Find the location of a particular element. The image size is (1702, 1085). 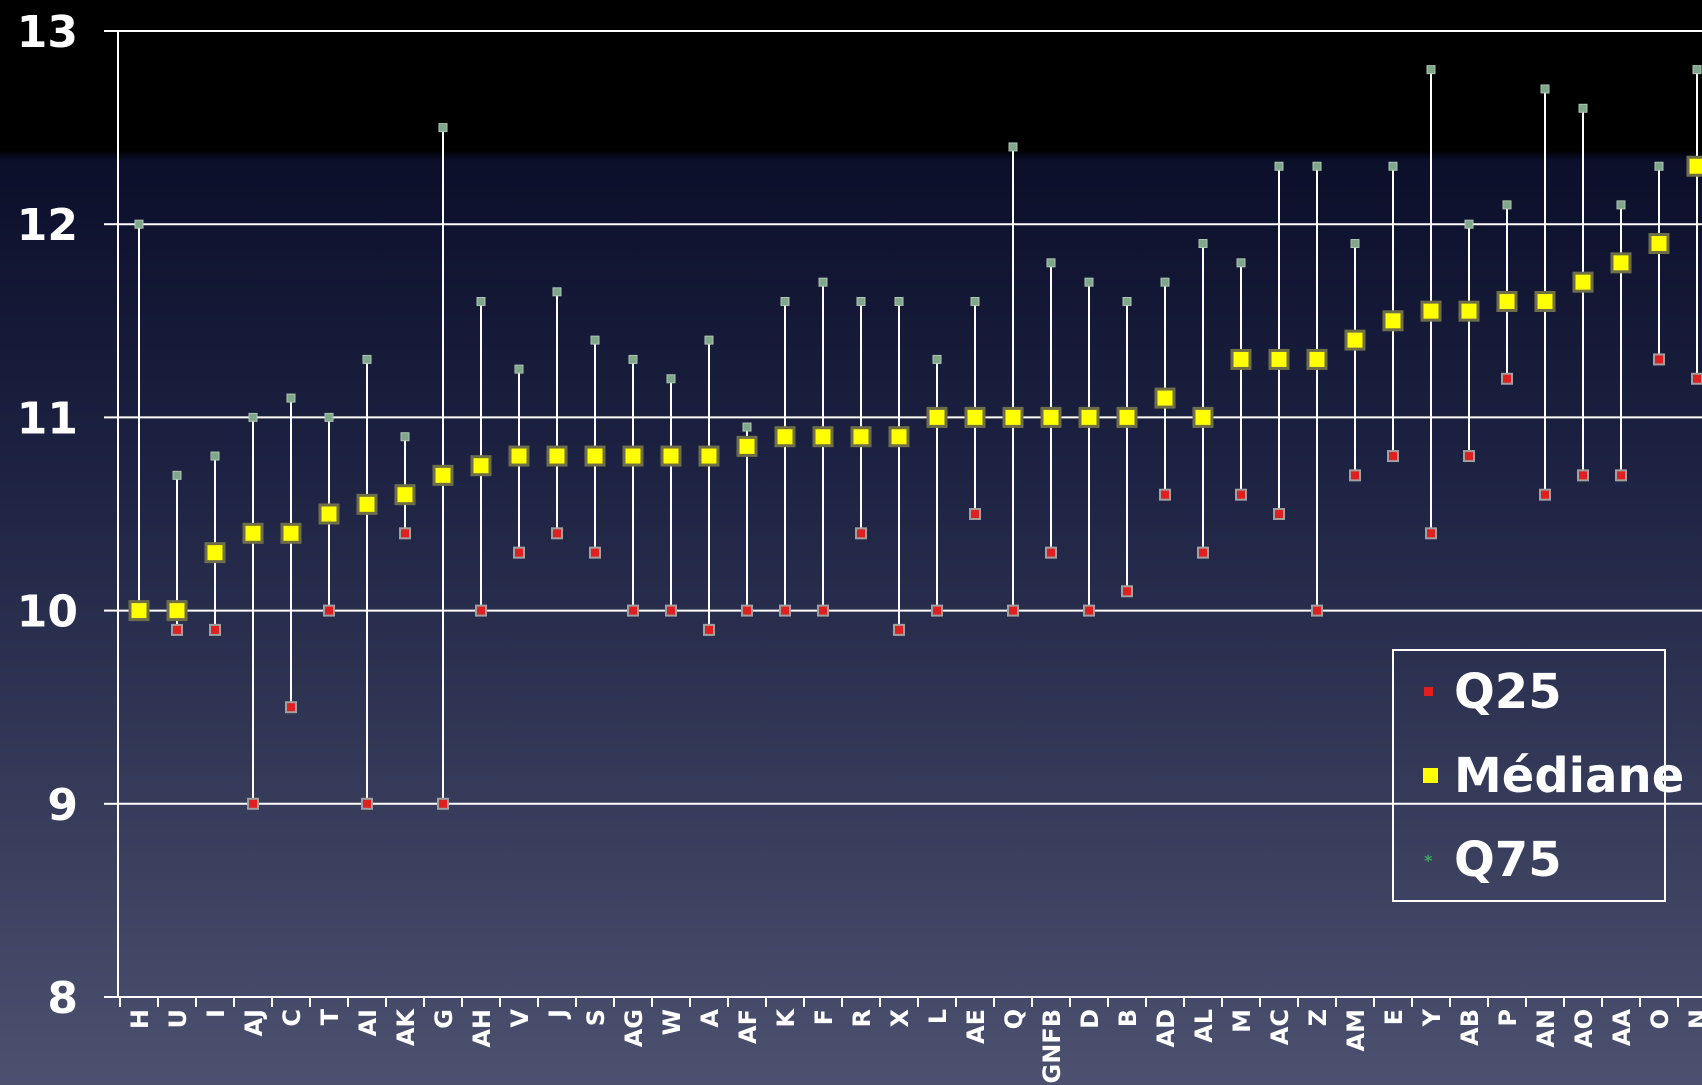

x-tick-label: H is located at coordinates (140, 1019).